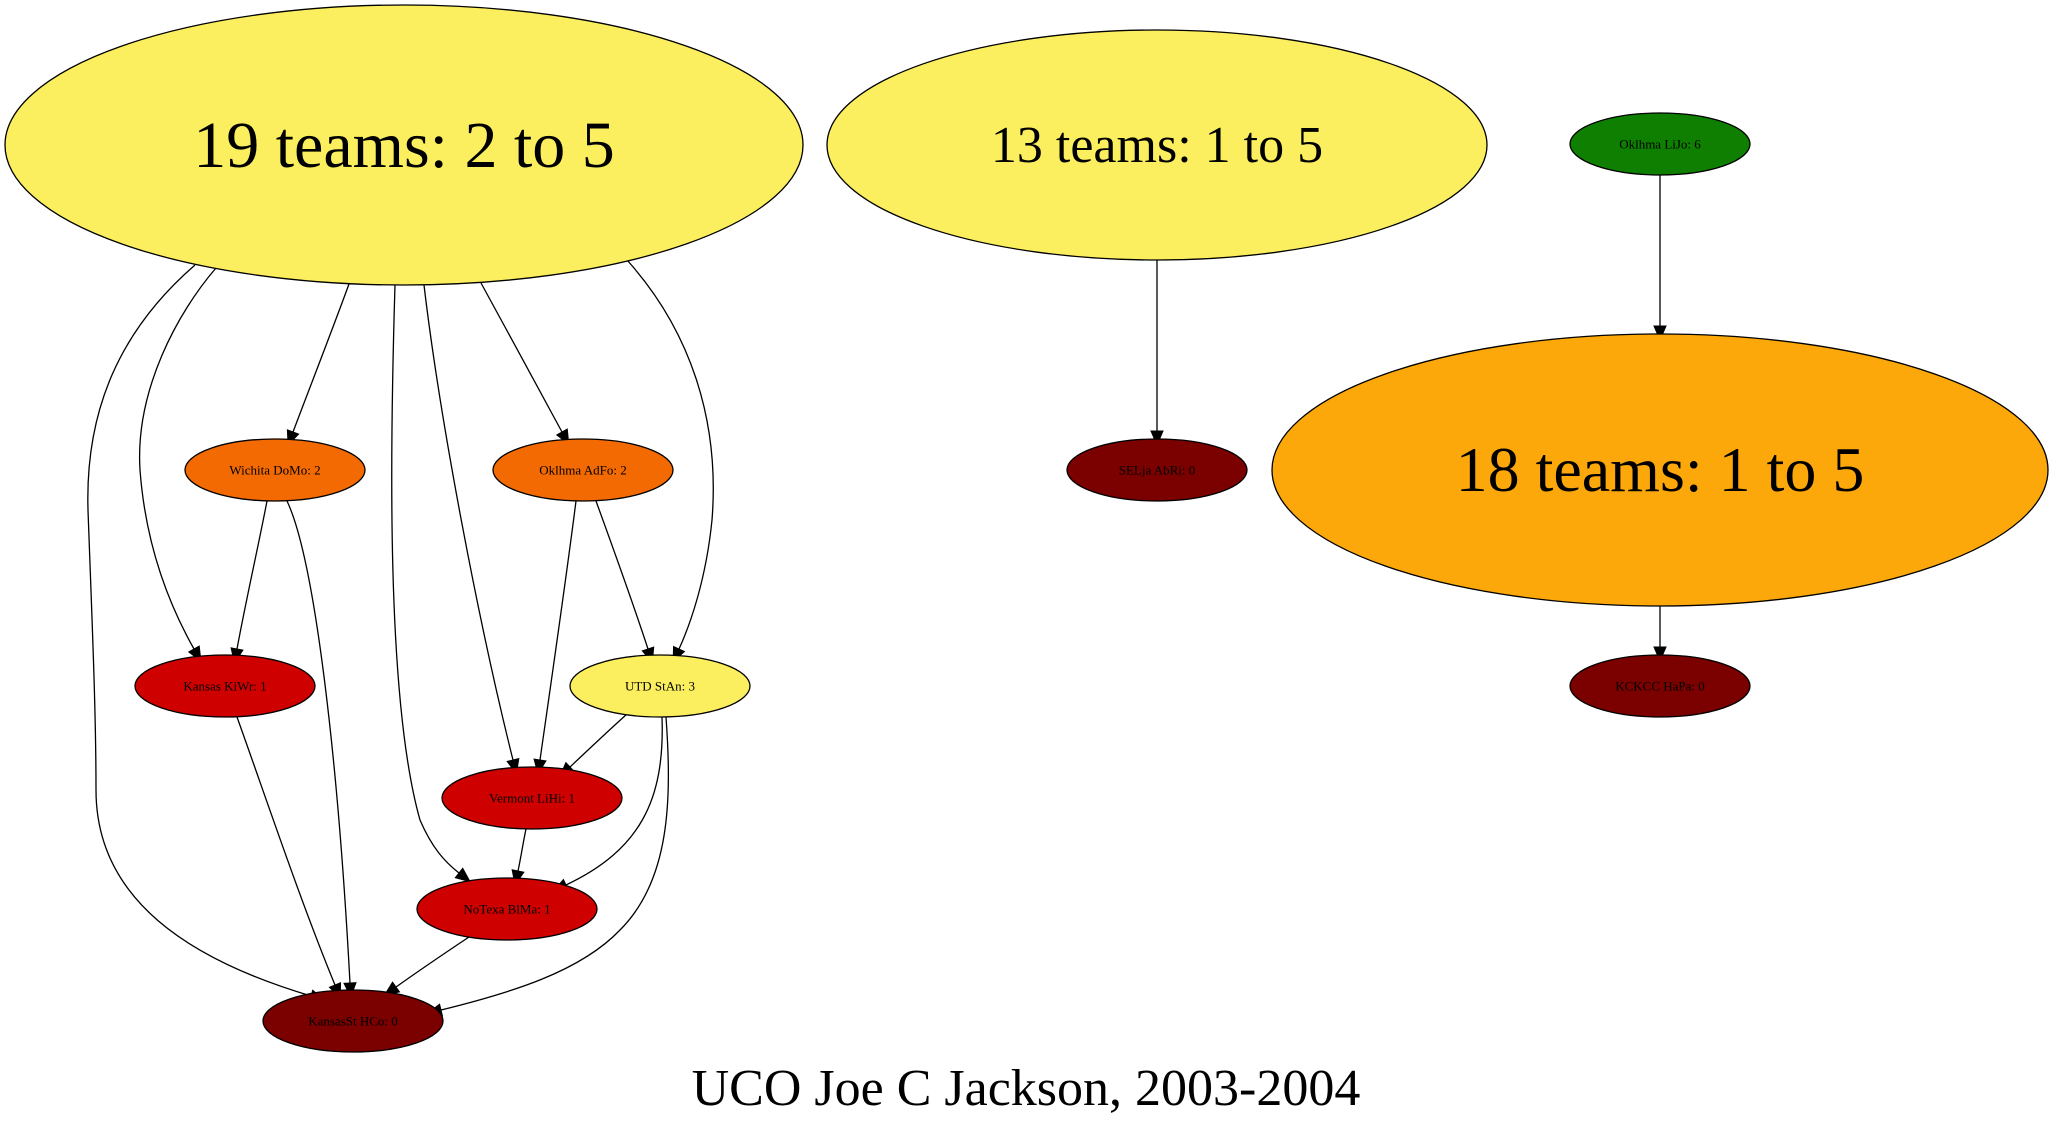 The height and width of the screenshot is (1129, 2052). I want to click on edge-utd-to-kansasst, so click(548, 866).